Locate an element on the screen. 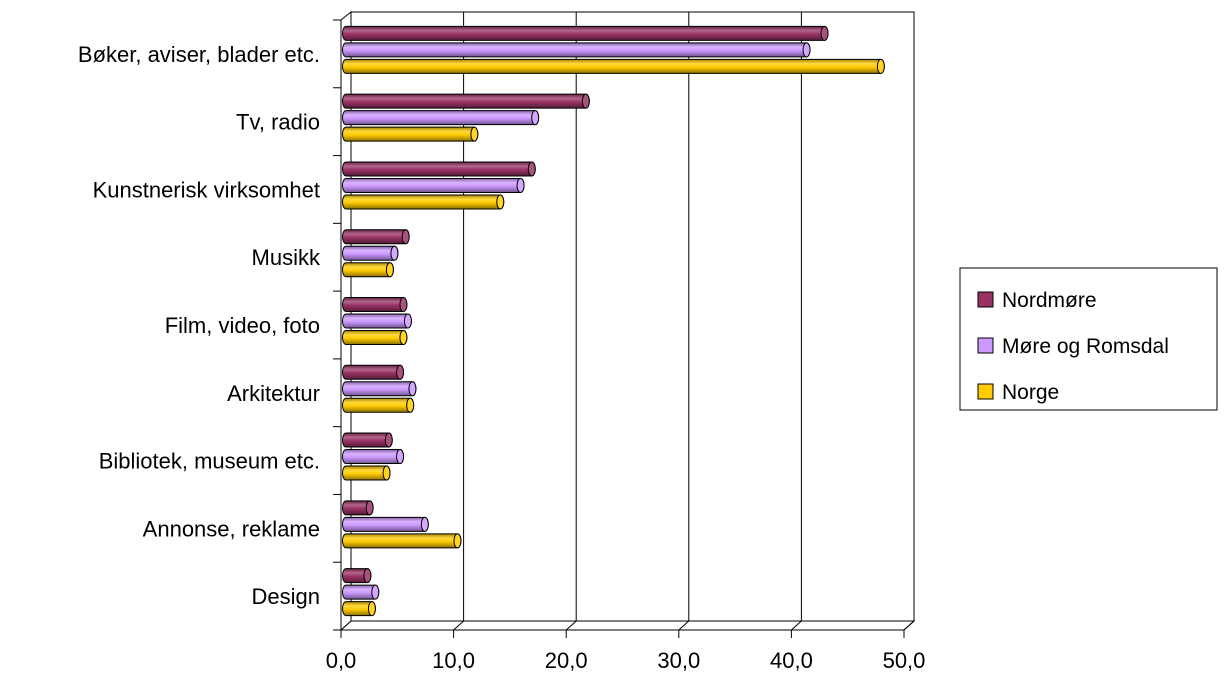 Image resolution: width=1232 pixels, height=691 pixels. category-label: Bibliotek, museum etc. is located at coordinates (209, 461).